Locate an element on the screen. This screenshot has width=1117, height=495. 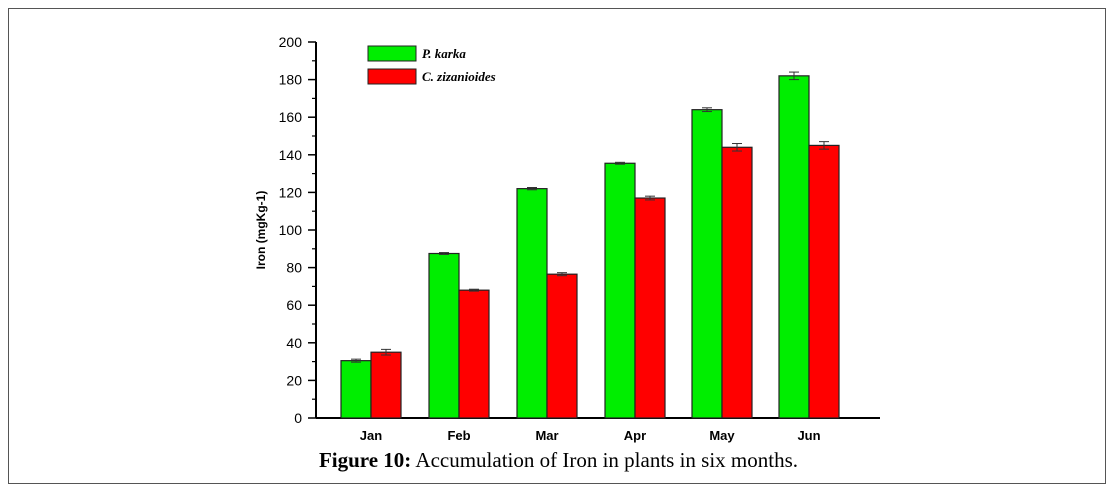
legend-label: C. zizanioides is located at coordinates (459, 76).